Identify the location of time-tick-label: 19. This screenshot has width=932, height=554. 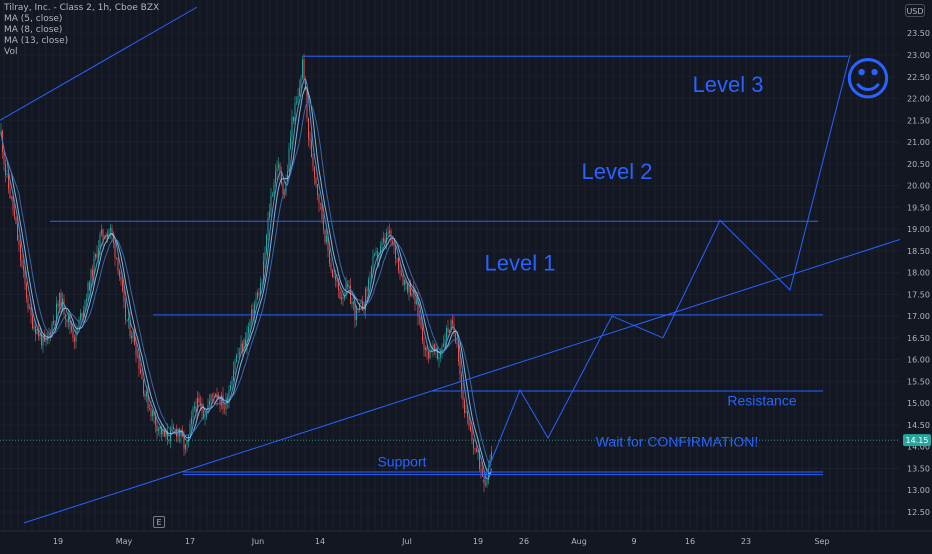
(58, 541).